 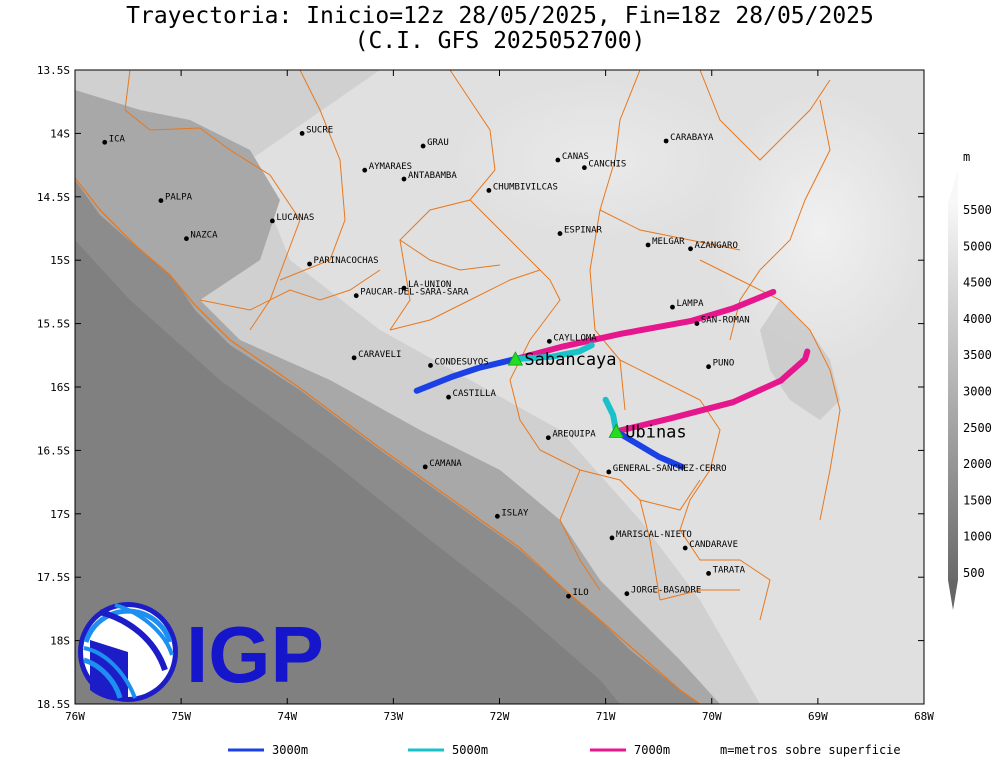 What do you see at coordinates (393, 716) in the screenshot?
I see `lon-tick-label: 73W` at bounding box center [393, 716].